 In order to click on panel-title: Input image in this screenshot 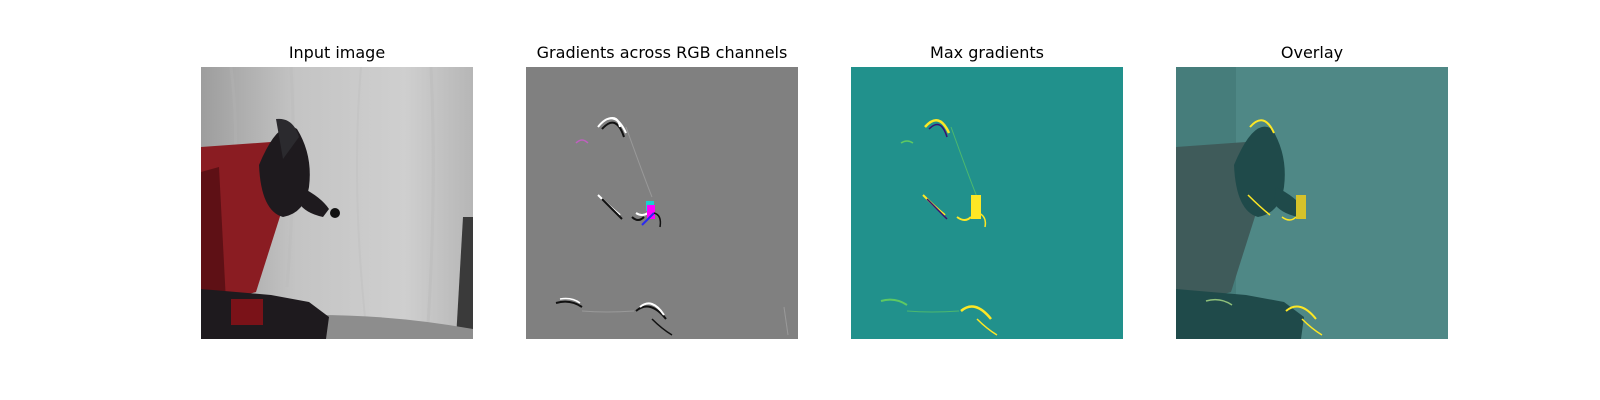, I will do `click(337, 52)`.